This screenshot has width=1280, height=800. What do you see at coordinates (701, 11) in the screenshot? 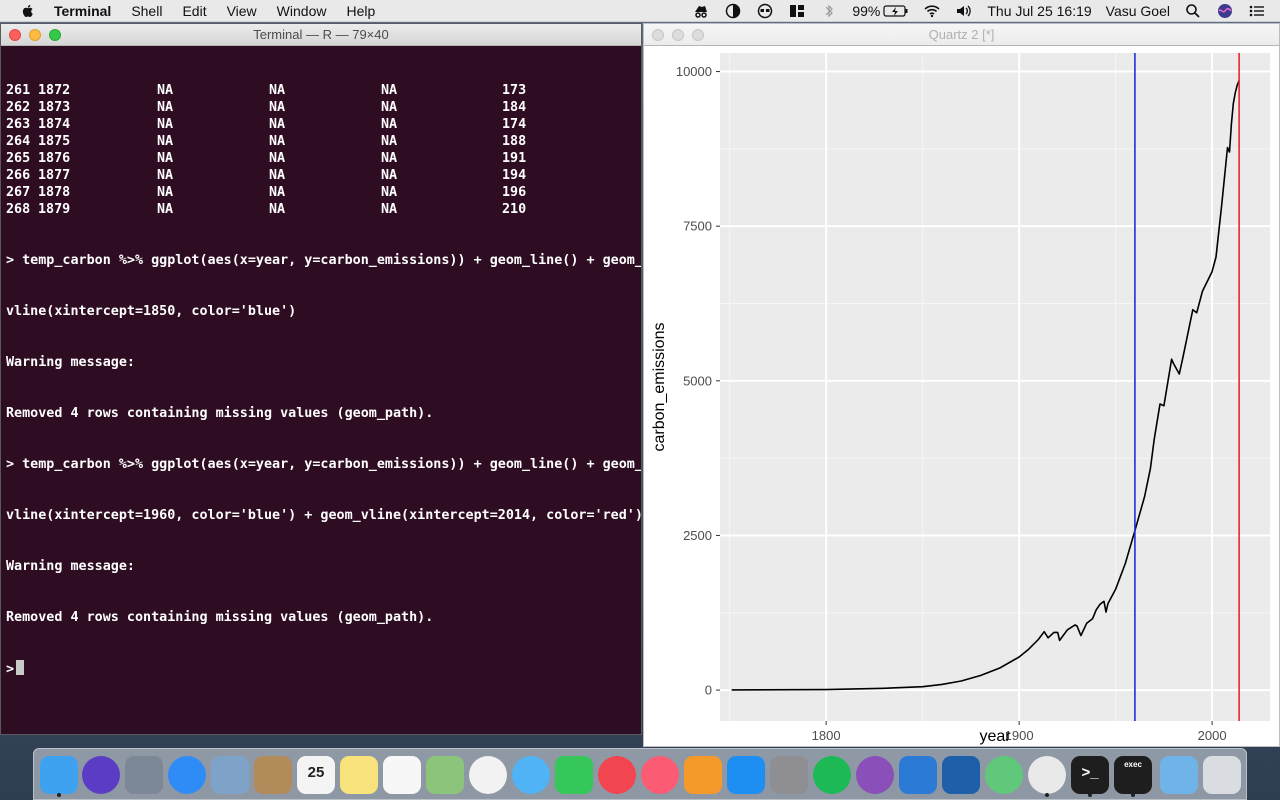
I see `incognito-icon` at bounding box center [701, 11].